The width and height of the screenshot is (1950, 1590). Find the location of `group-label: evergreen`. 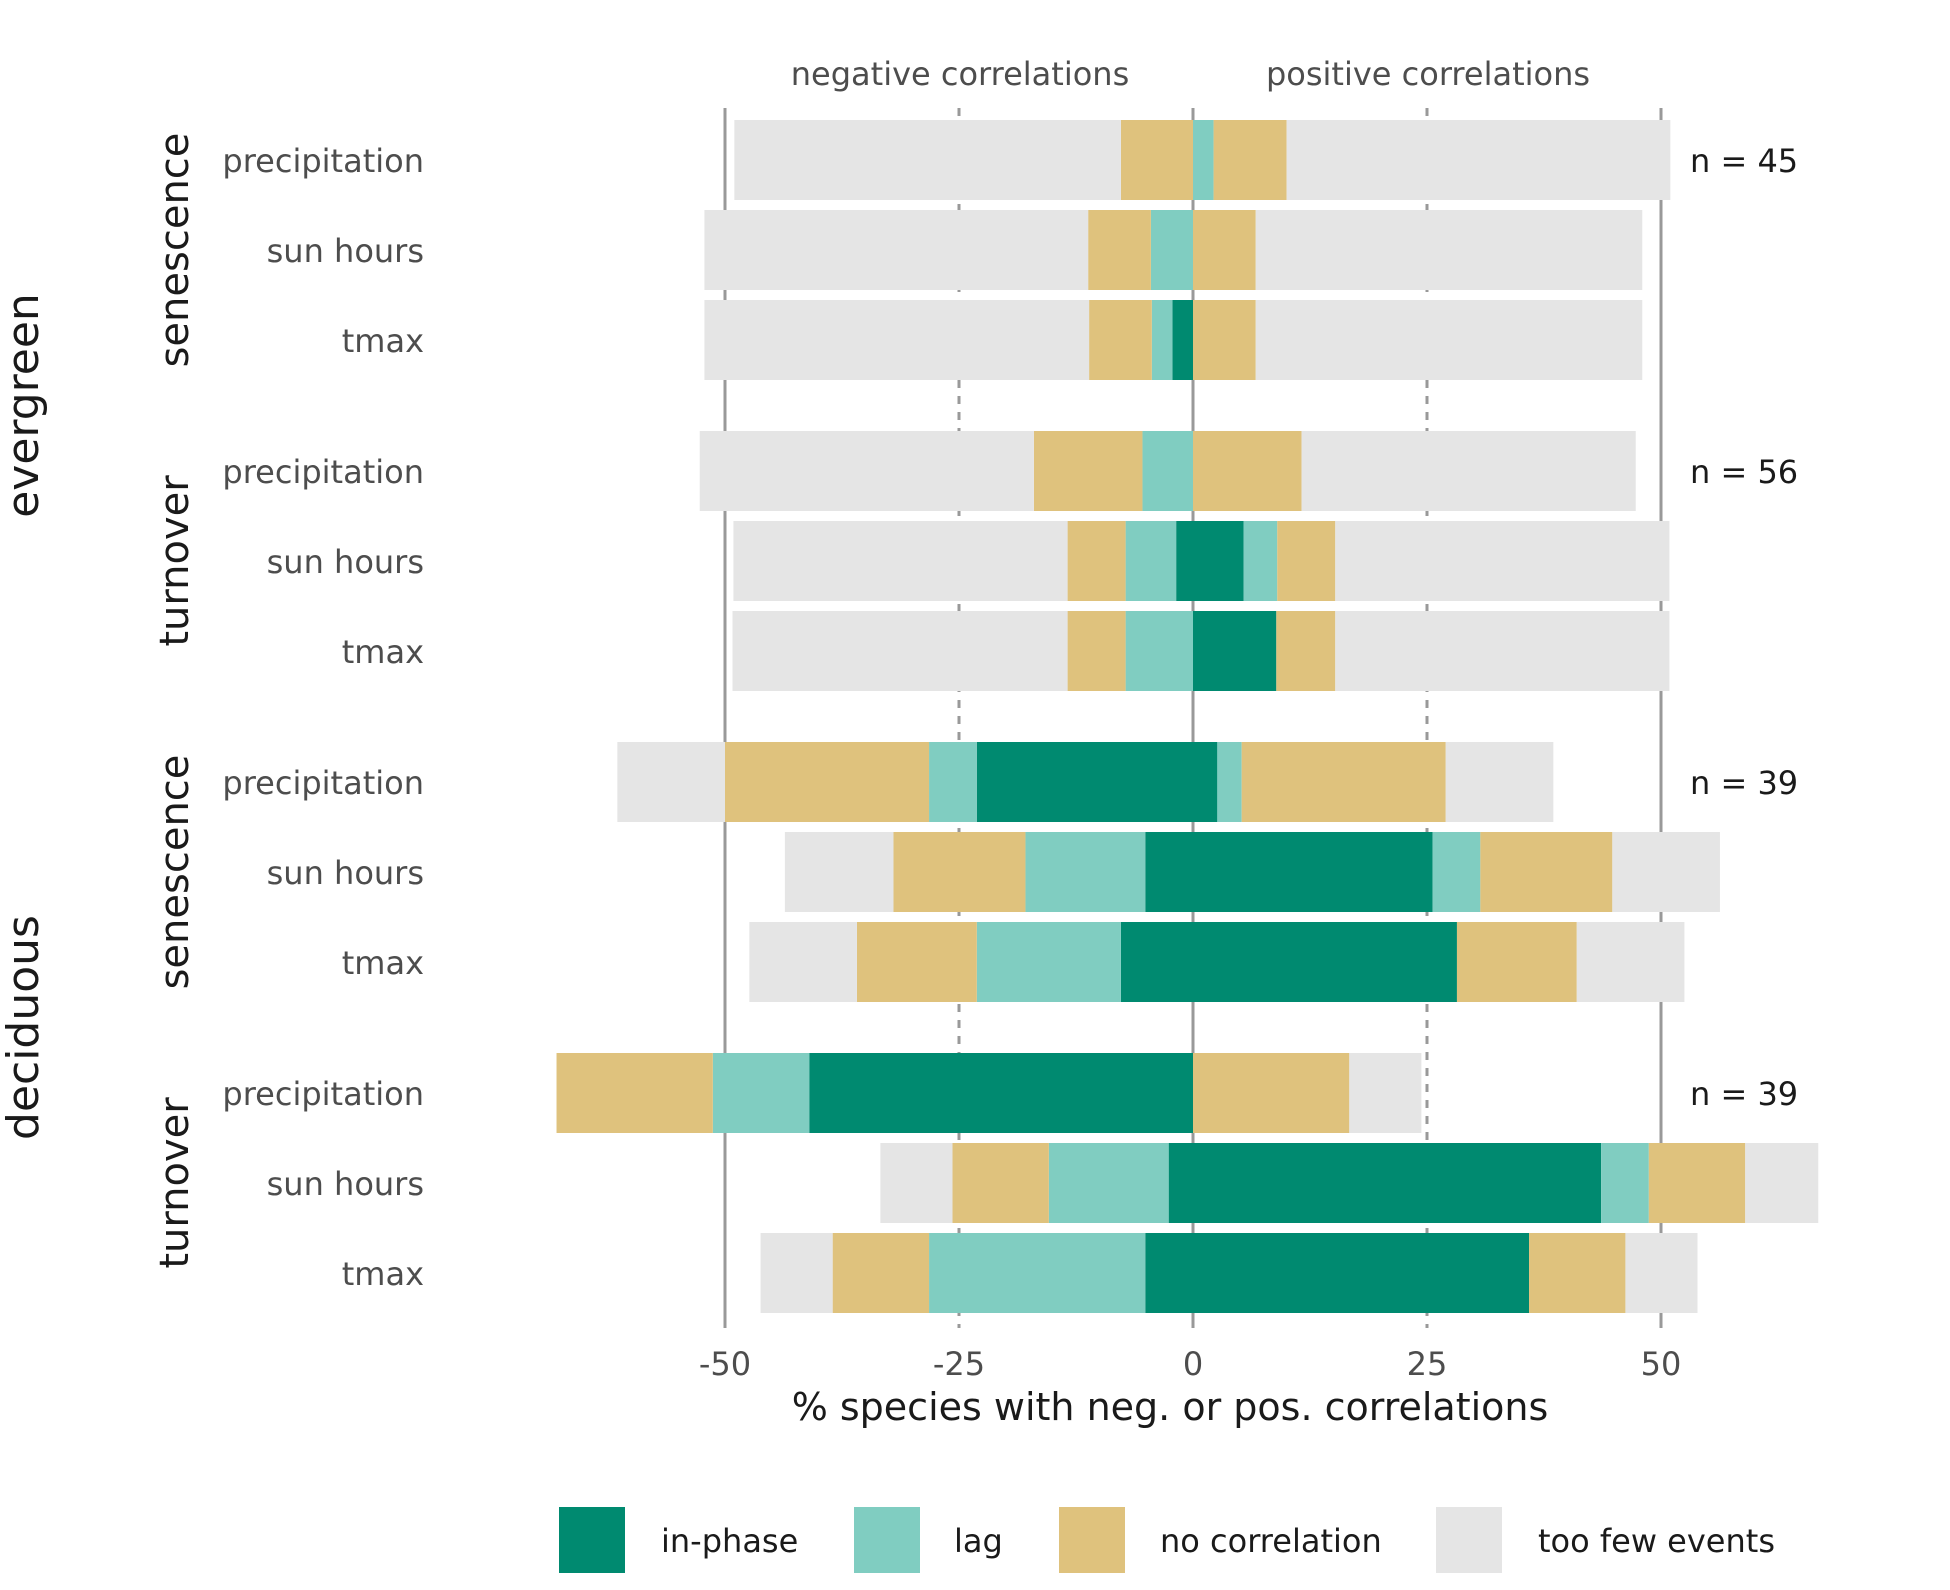

group-label: evergreen is located at coordinates (24, 405).